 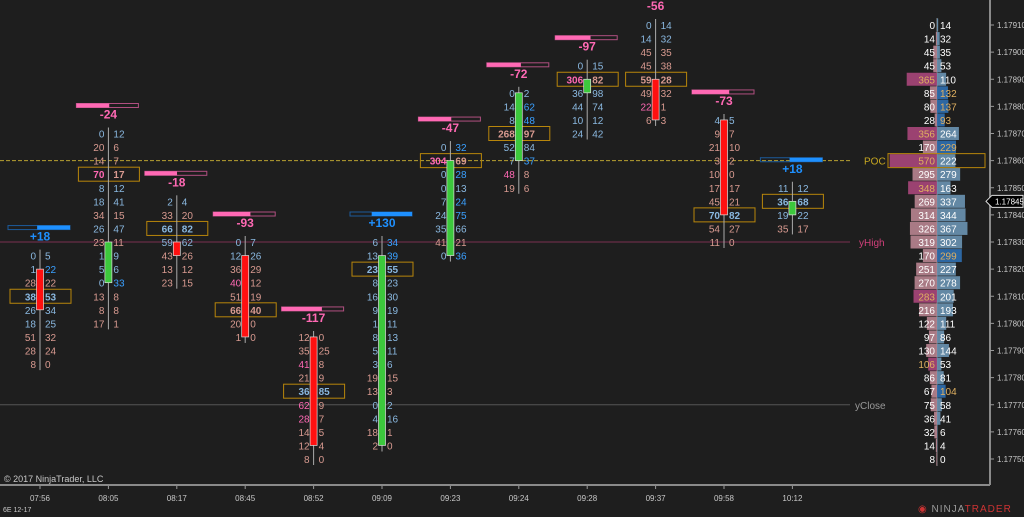 I want to click on profile-bid-volume: 348, so click(x=926, y=189).